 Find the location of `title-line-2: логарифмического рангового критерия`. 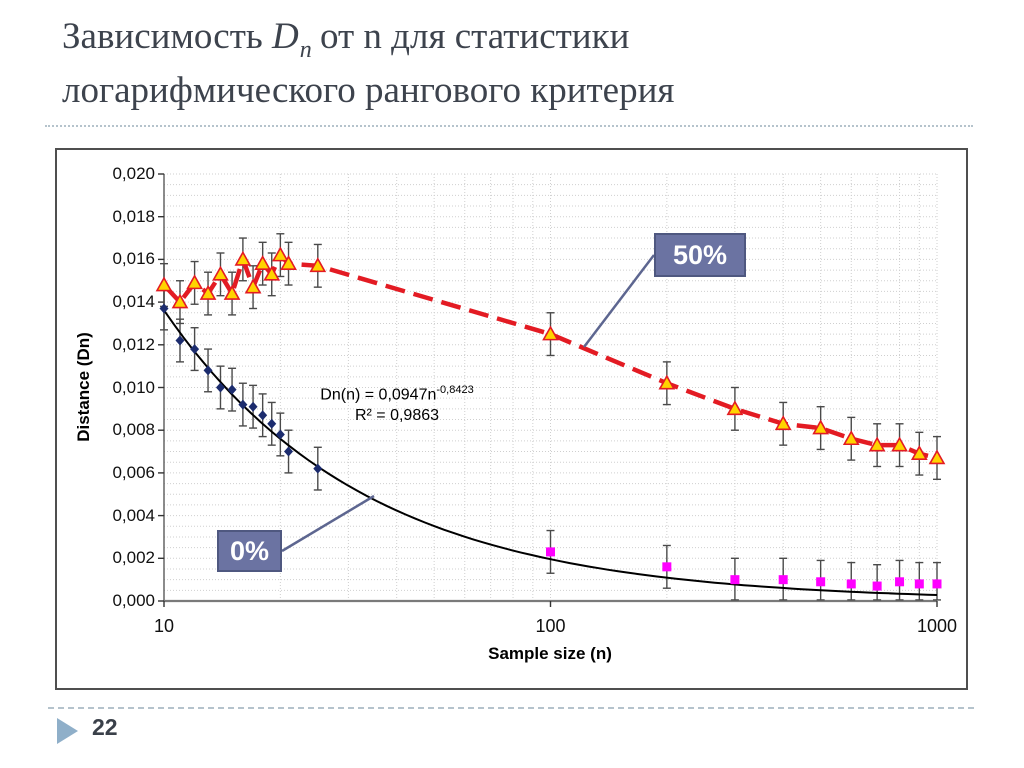

title-line-2: логарифмического рангового критерия is located at coordinates (368, 90).